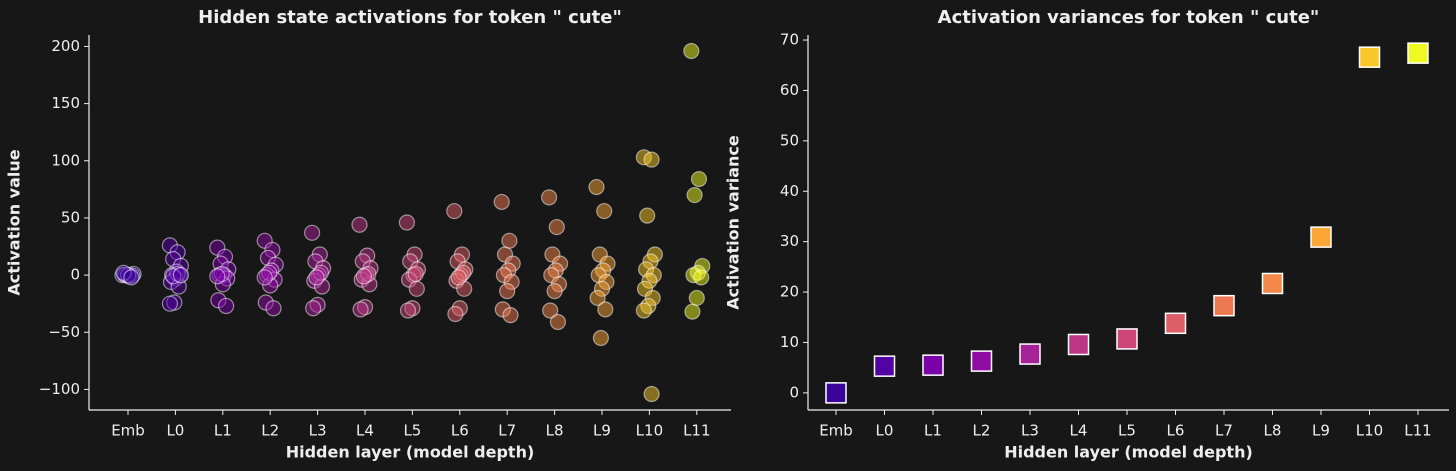  What do you see at coordinates (789, 292) in the screenshot?
I see `y-tick-label: 20` at bounding box center [789, 292].